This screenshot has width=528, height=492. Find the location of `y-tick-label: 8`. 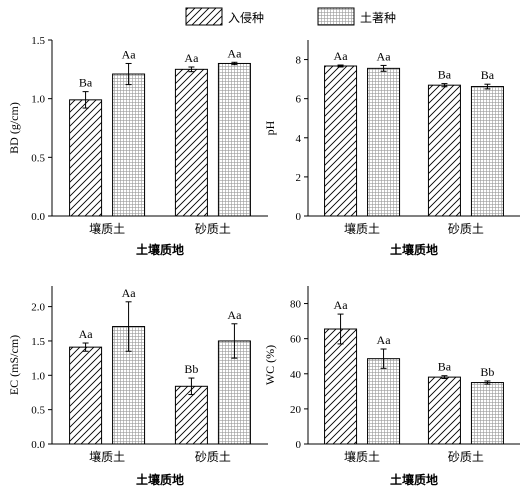

y-tick-label: 8 is located at coordinates (299, 61).